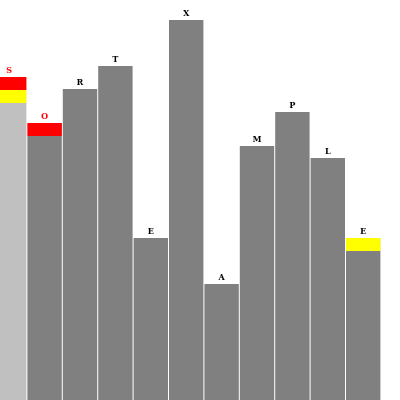 Image resolution: width=400 pixels, height=400 pixels. Describe the element at coordinates (292, 105) in the screenshot. I see `bar-label: P` at that location.